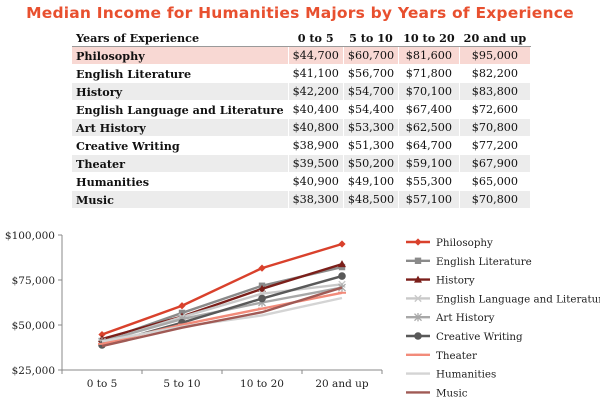 This screenshot has width=600, height=411. I want to click on legend-label: English Language and Literature, so click(518, 299).